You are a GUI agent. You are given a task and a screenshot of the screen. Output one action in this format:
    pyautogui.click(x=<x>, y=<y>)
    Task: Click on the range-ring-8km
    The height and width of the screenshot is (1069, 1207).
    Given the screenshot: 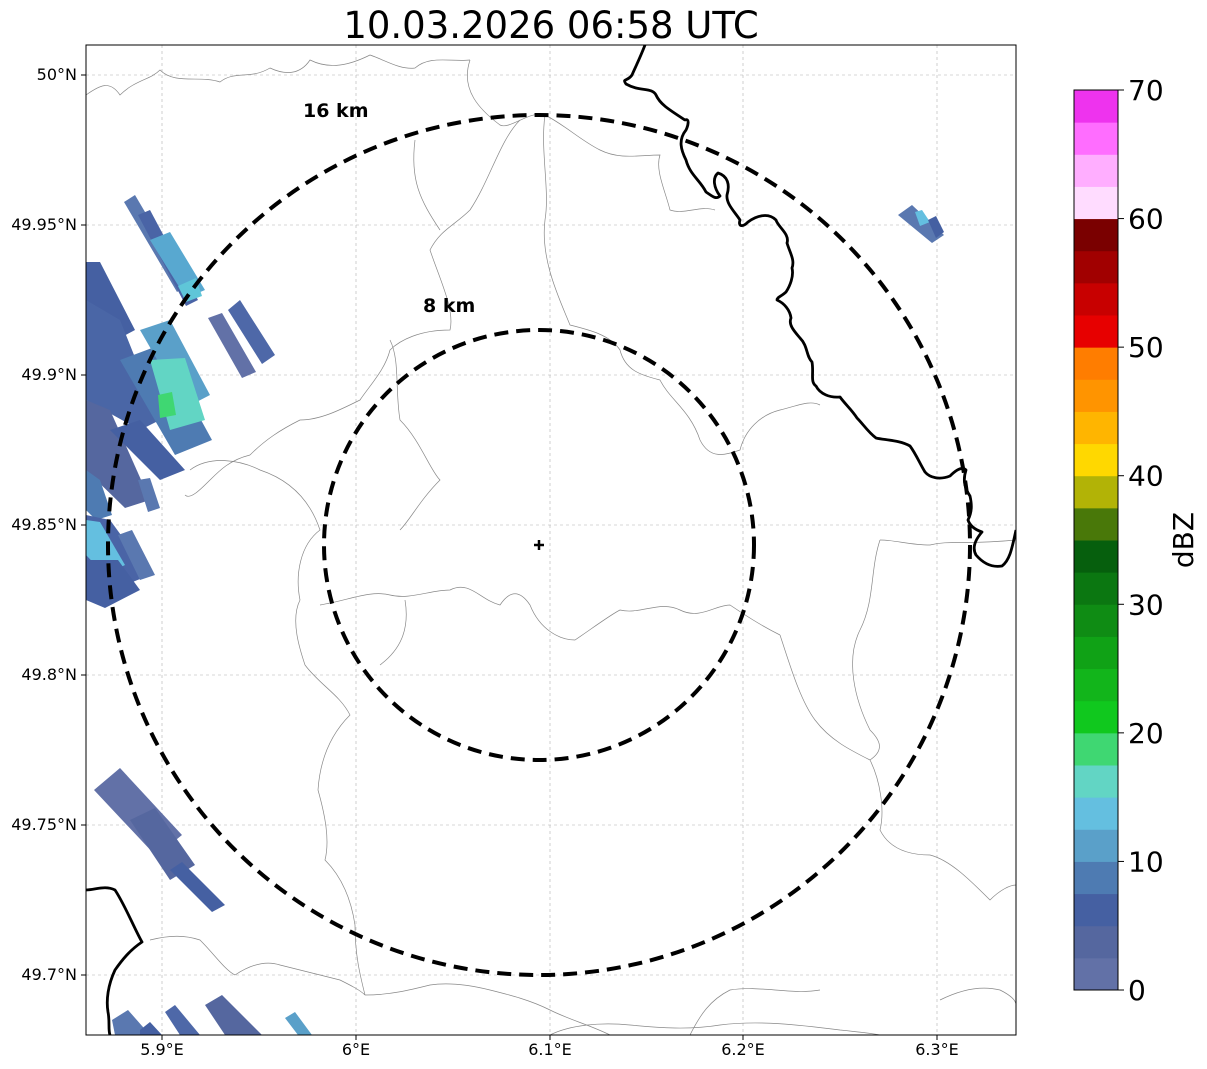 What is the action you would take?
    pyautogui.click(x=539, y=545)
    